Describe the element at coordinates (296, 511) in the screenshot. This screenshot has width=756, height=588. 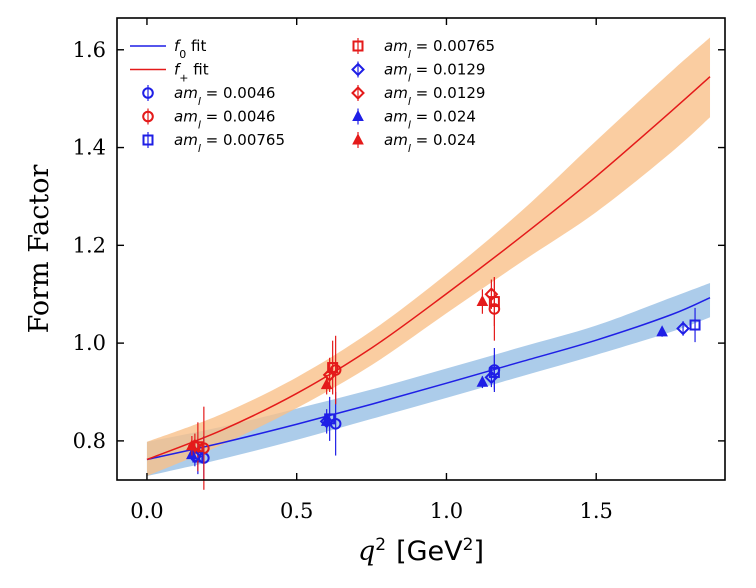
I see `x-tick-label: 0.5` at that location.